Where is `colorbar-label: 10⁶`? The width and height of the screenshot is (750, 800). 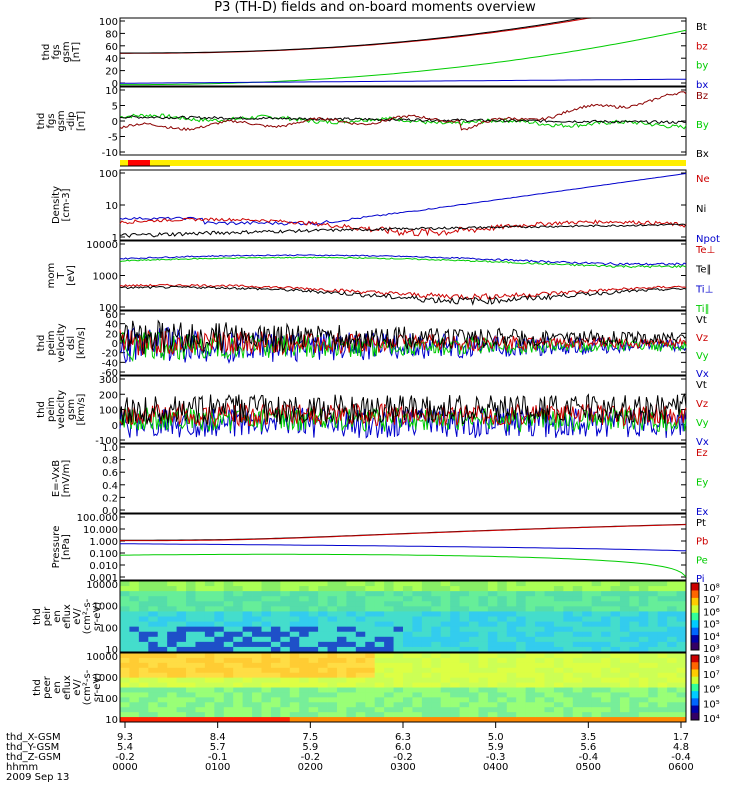
colorbar-label: 10⁶ is located at coordinates (711, 612).